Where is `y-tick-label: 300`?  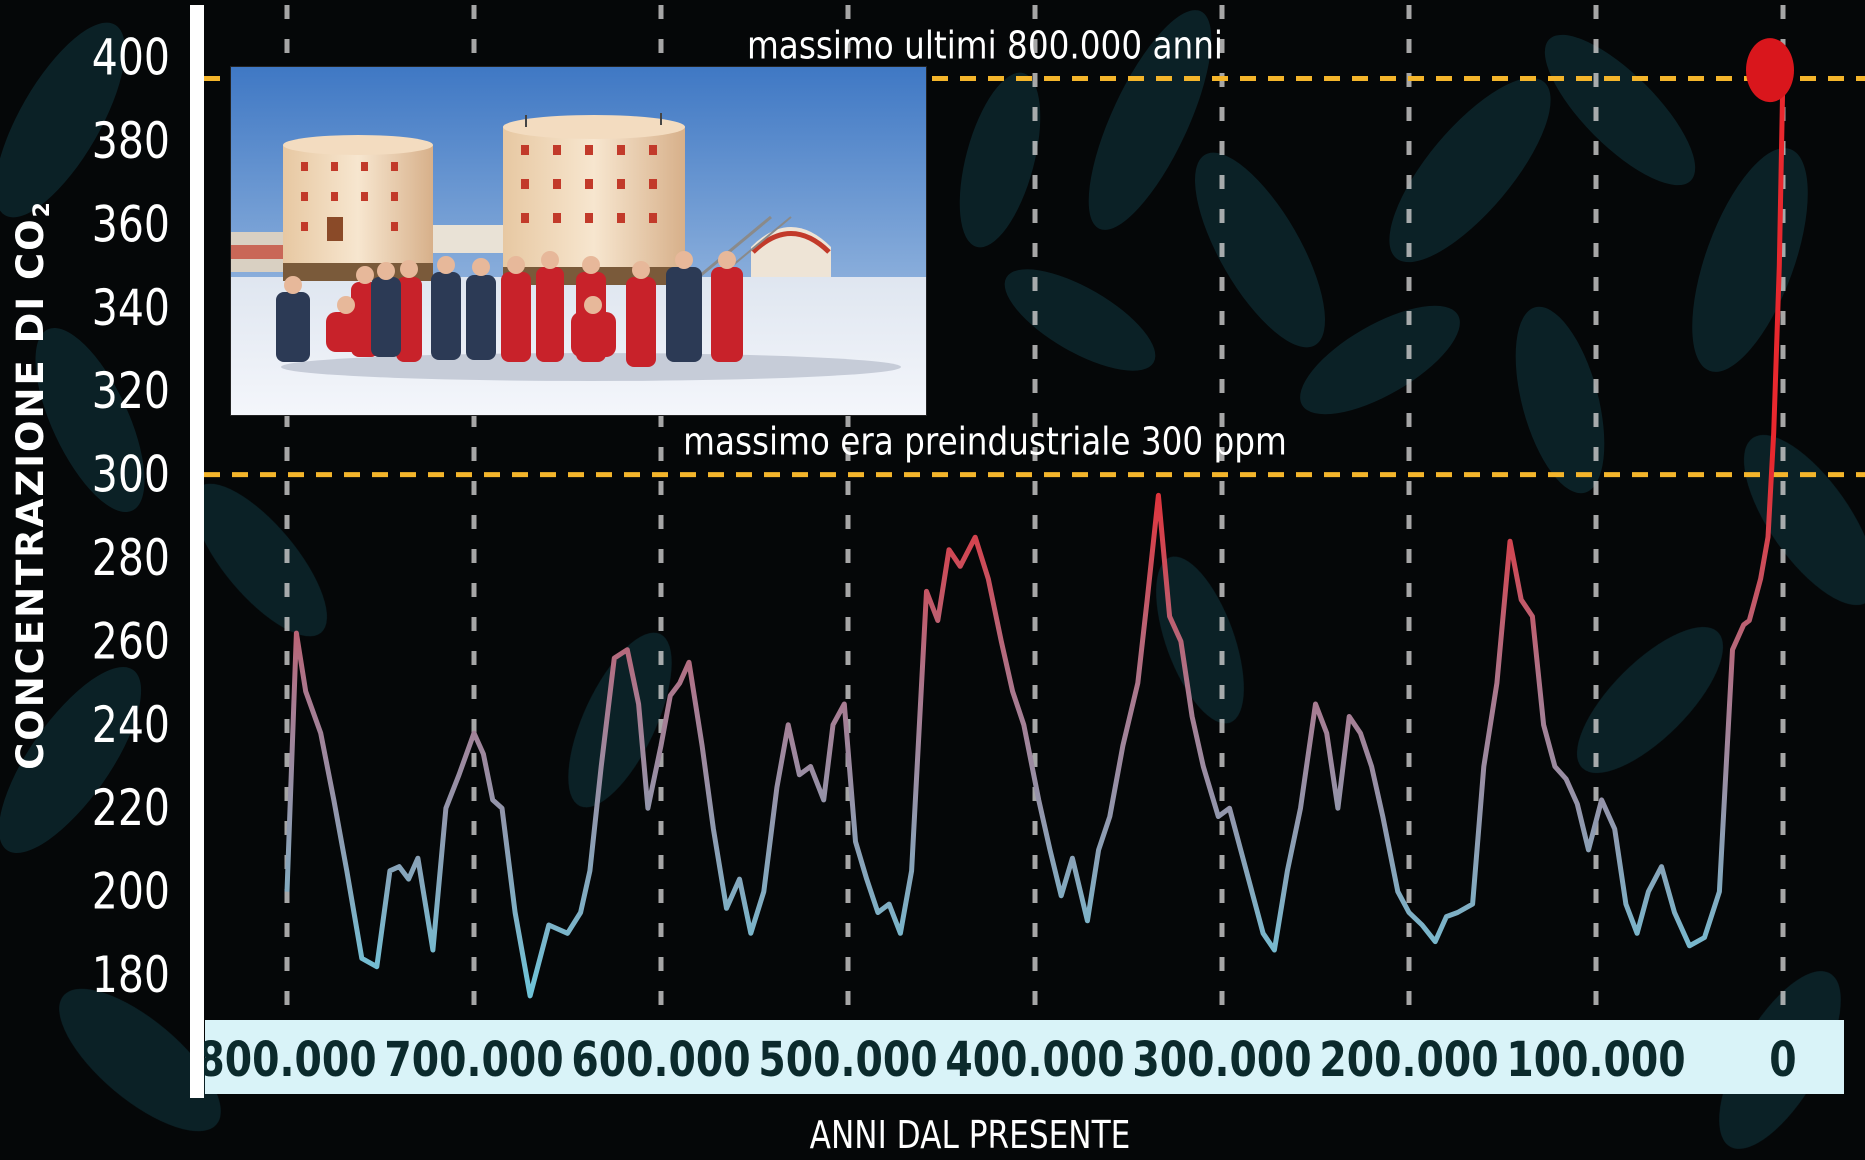 y-tick-label: 300 is located at coordinates (131, 475).